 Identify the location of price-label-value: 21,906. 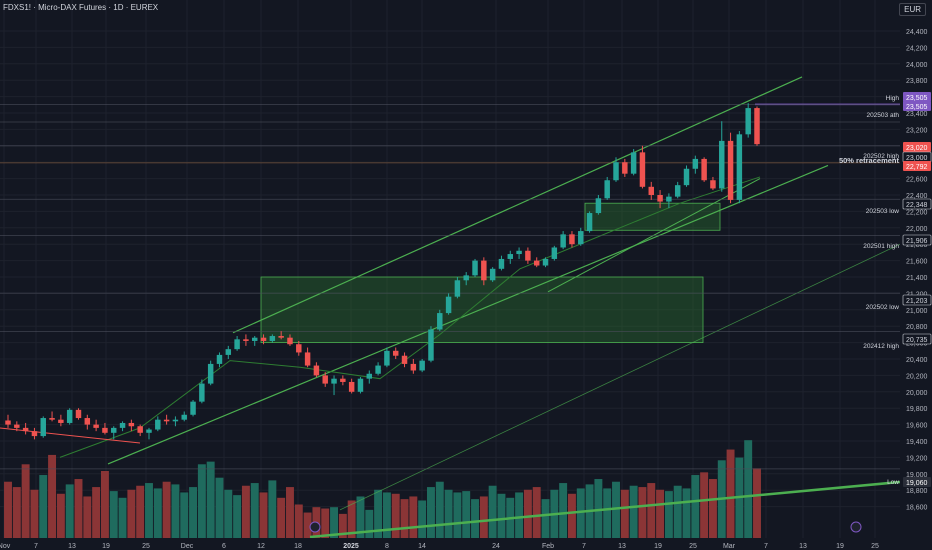
(917, 241).